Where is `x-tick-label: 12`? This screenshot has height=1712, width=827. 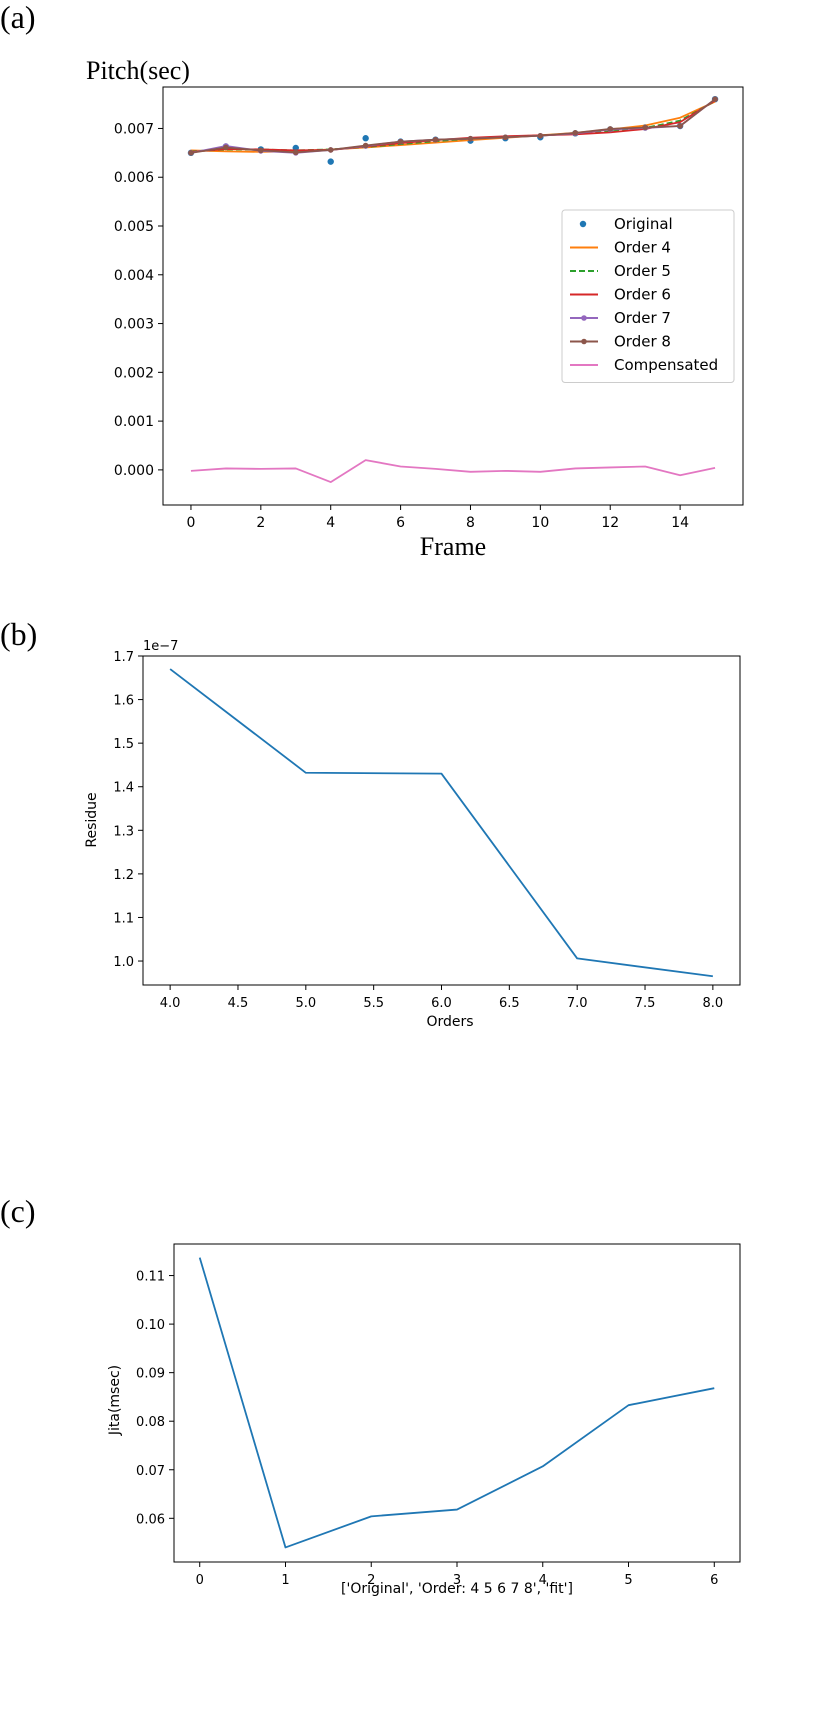 x-tick-label: 12 is located at coordinates (610, 523).